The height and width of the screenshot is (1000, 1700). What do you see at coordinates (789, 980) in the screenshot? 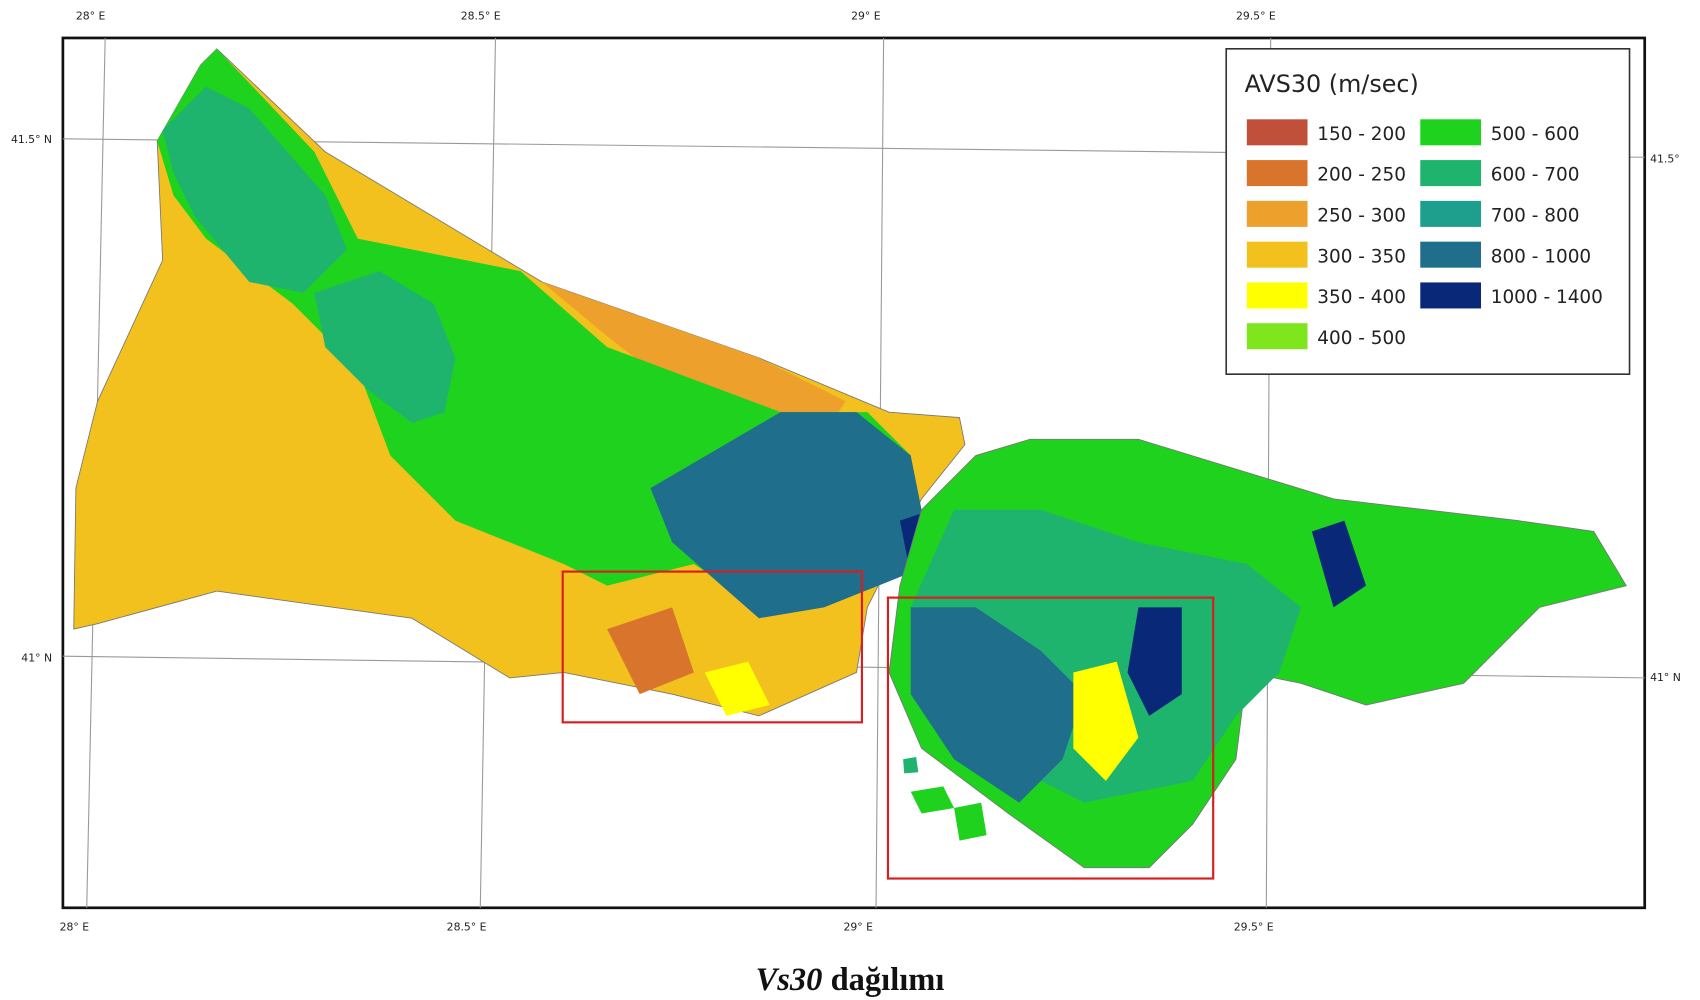
I see `caption-italic: Vs30` at bounding box center [789, 980].